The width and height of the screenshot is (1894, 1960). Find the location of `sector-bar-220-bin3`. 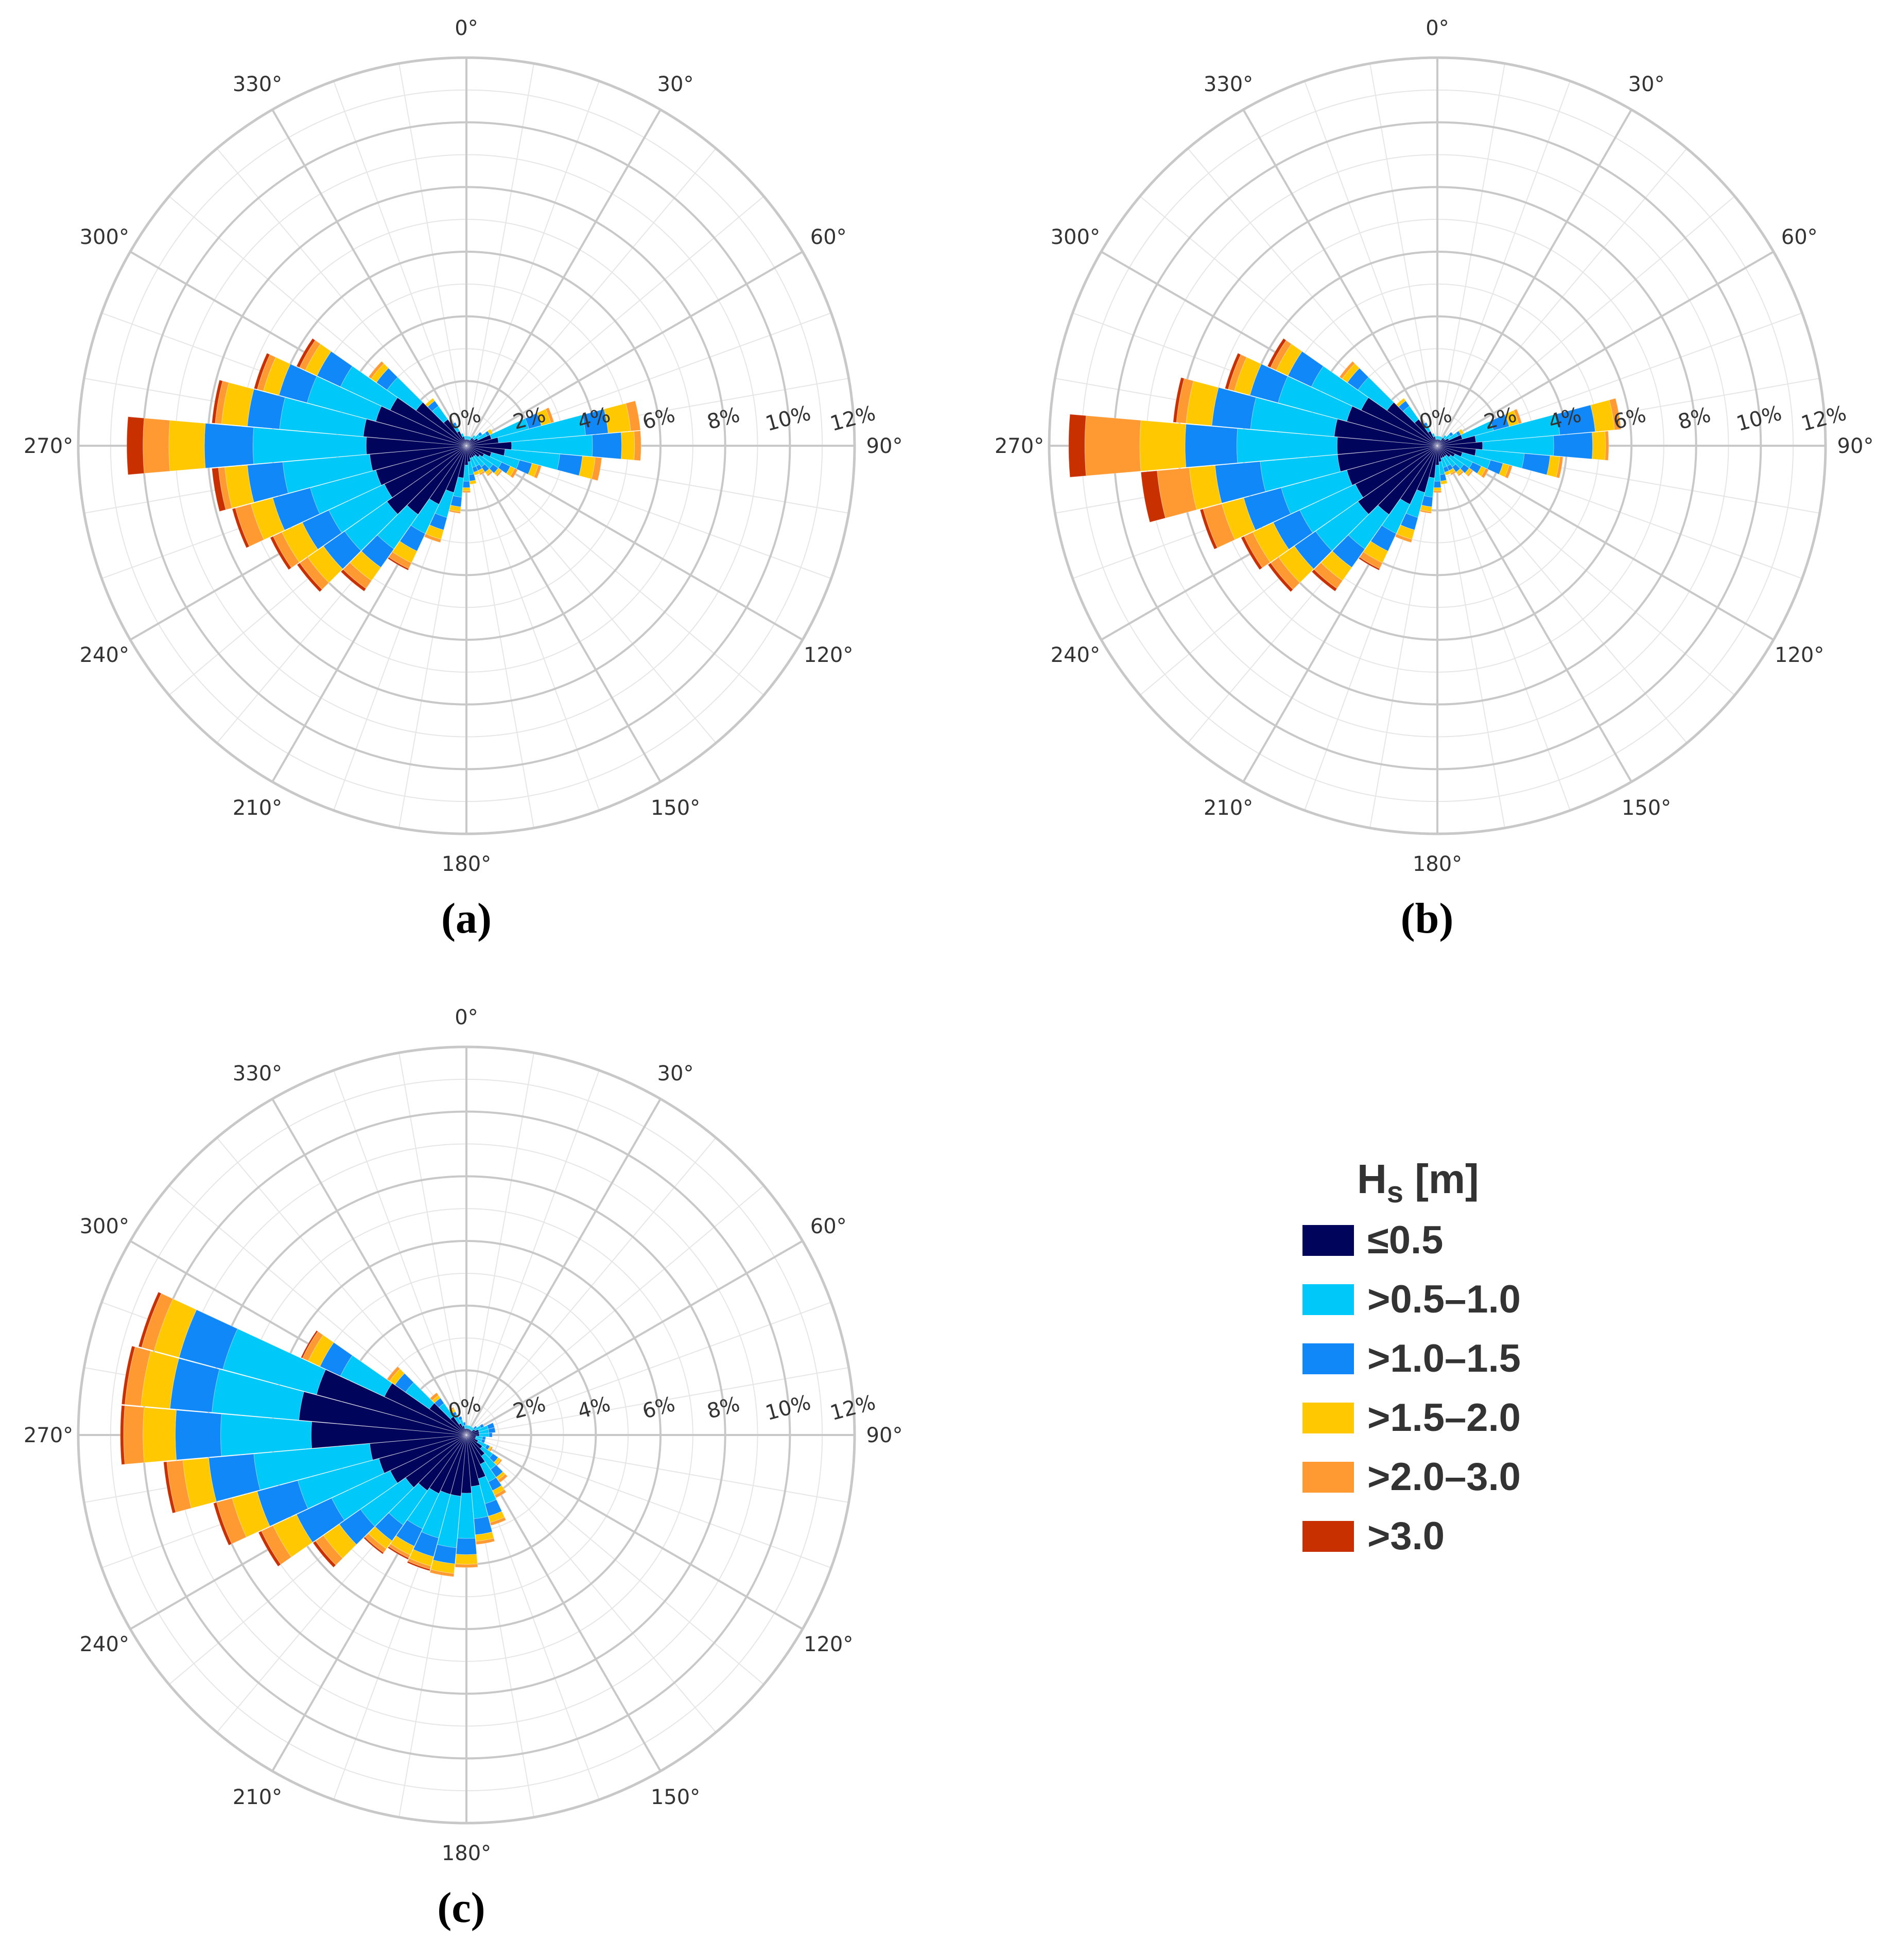

sector-bar-220-bin3 is located at coordinates (1336, 566).